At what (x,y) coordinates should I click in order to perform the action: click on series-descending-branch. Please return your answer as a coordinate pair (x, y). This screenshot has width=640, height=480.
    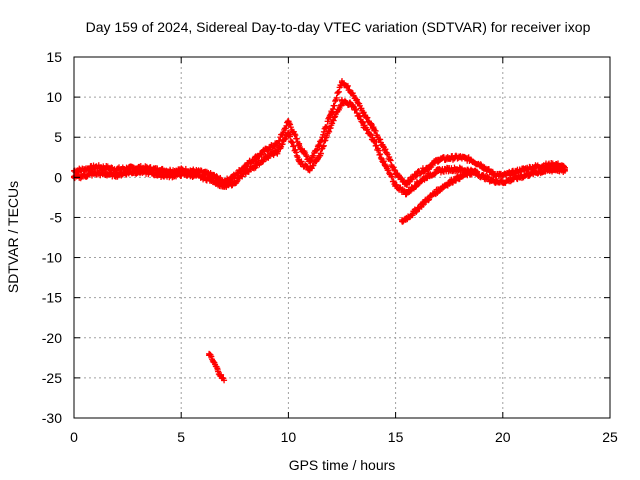
    Looking at the image, I should click on (440, 196).